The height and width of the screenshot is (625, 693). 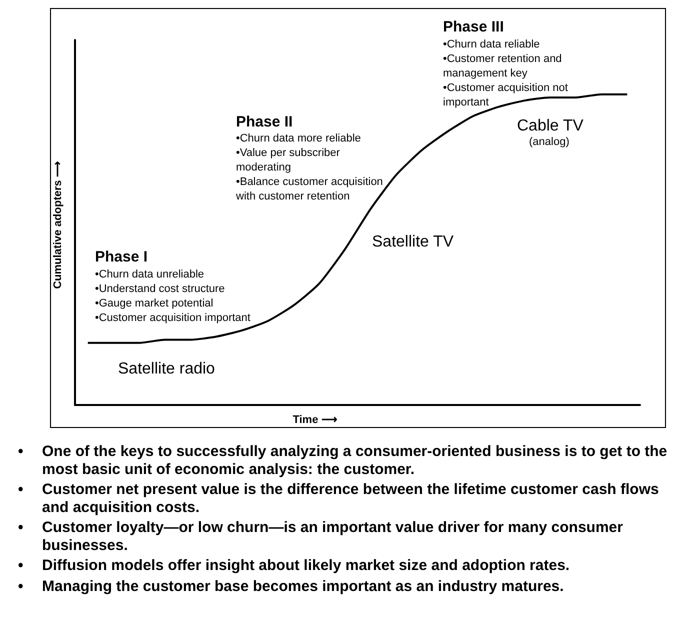 I want to click on text: • One of the keys to successfully analyzing a consumer-oriented business is to get to the most basic unit of economic analysis: the customer., so click(x=343, y=460).